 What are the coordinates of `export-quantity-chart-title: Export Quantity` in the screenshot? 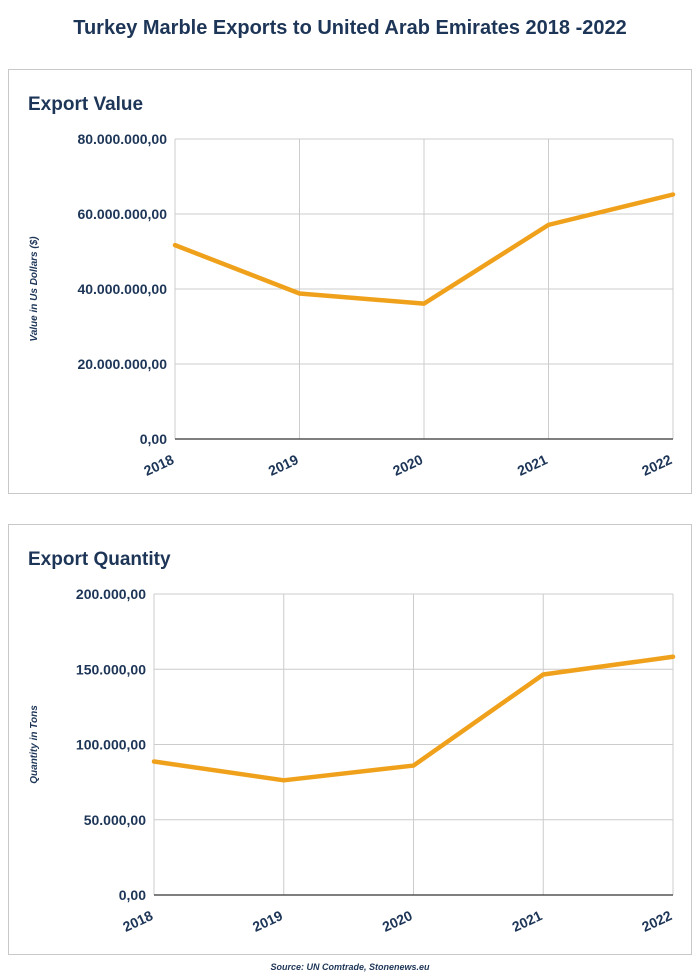 It's located at (99, 559).